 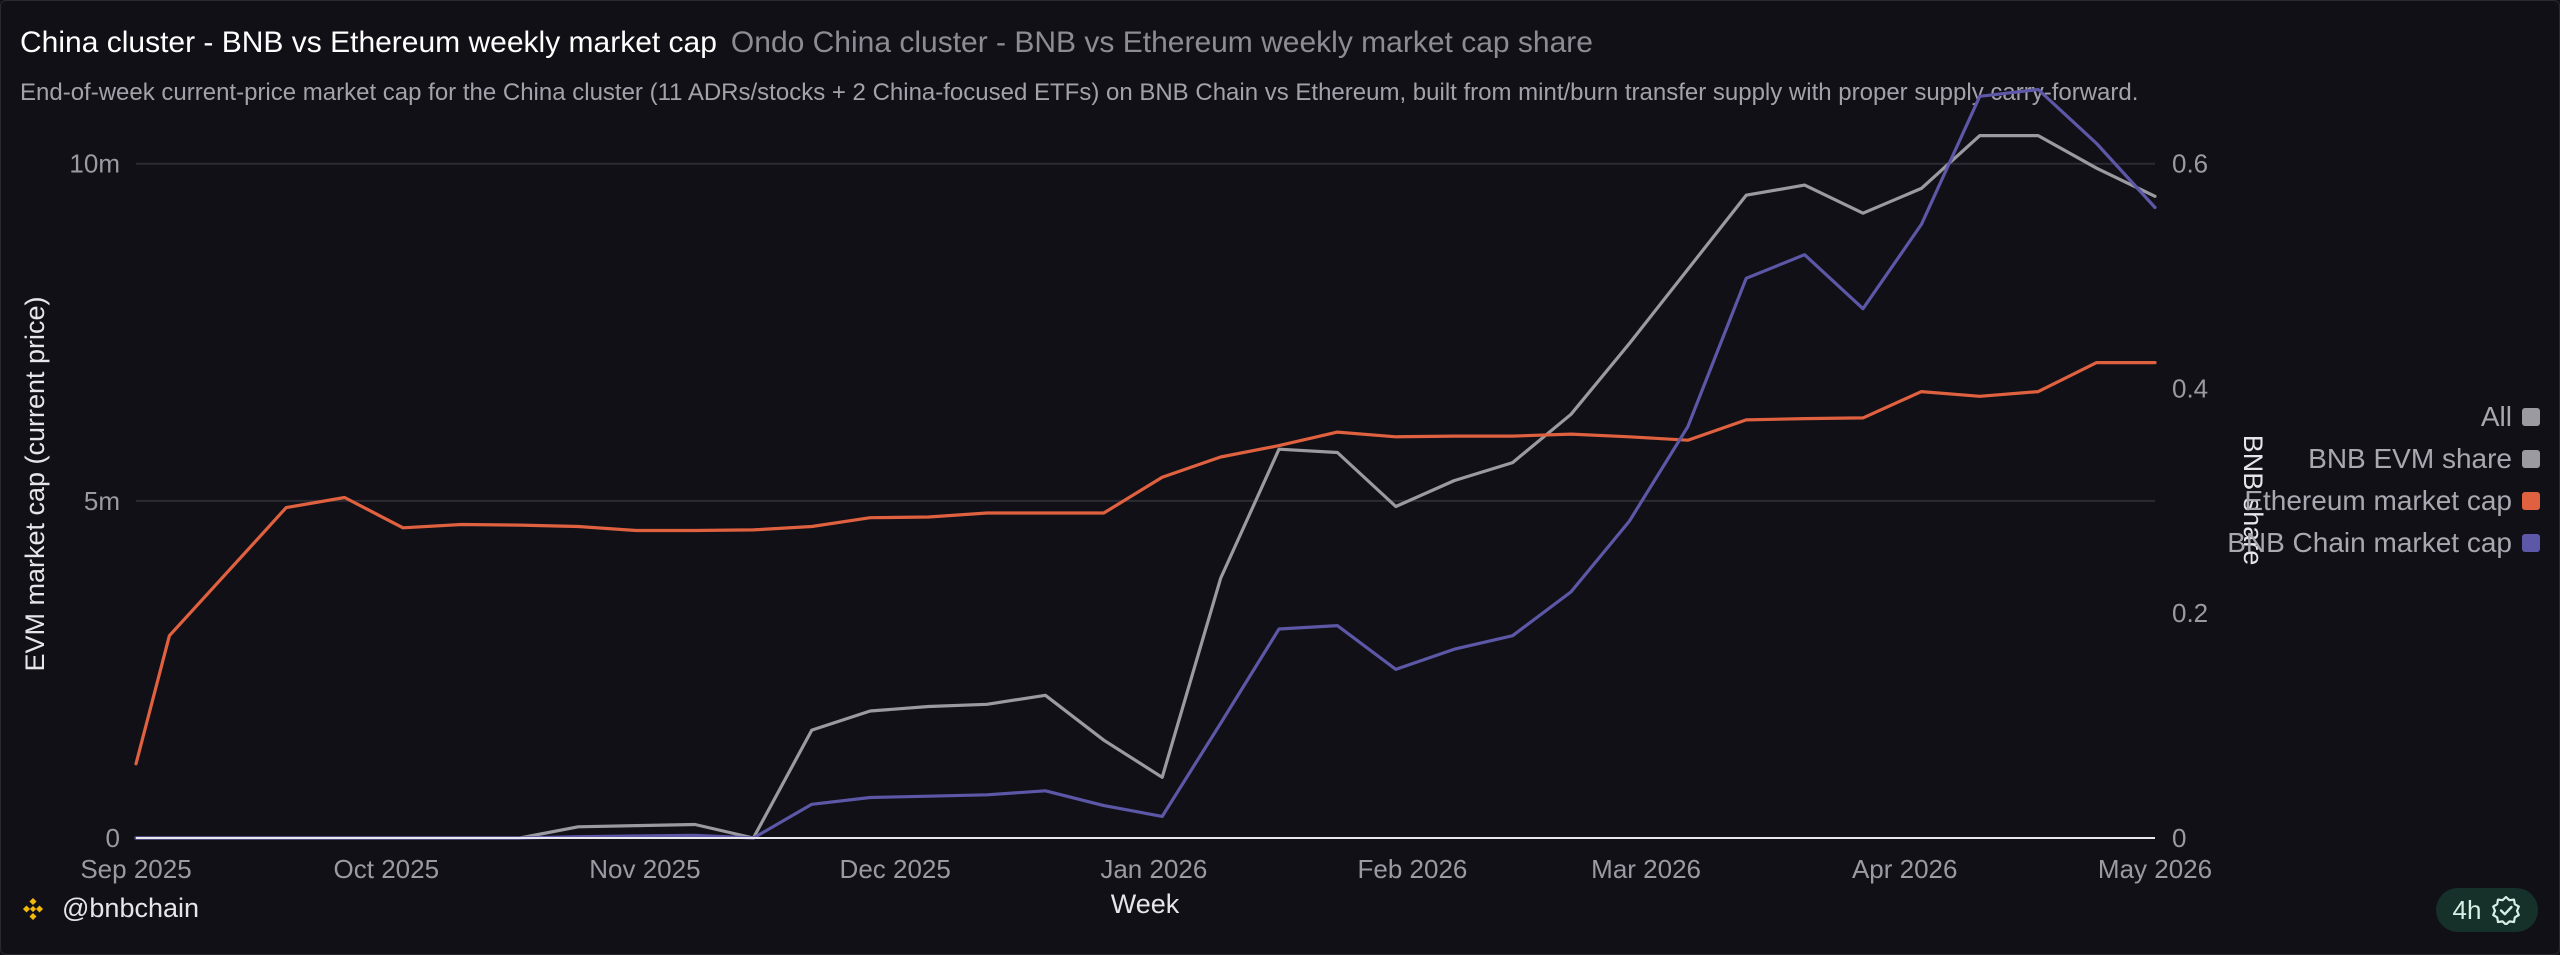 I want to click on y2-axis-label: BNB share, so click(x=2253, y=500).